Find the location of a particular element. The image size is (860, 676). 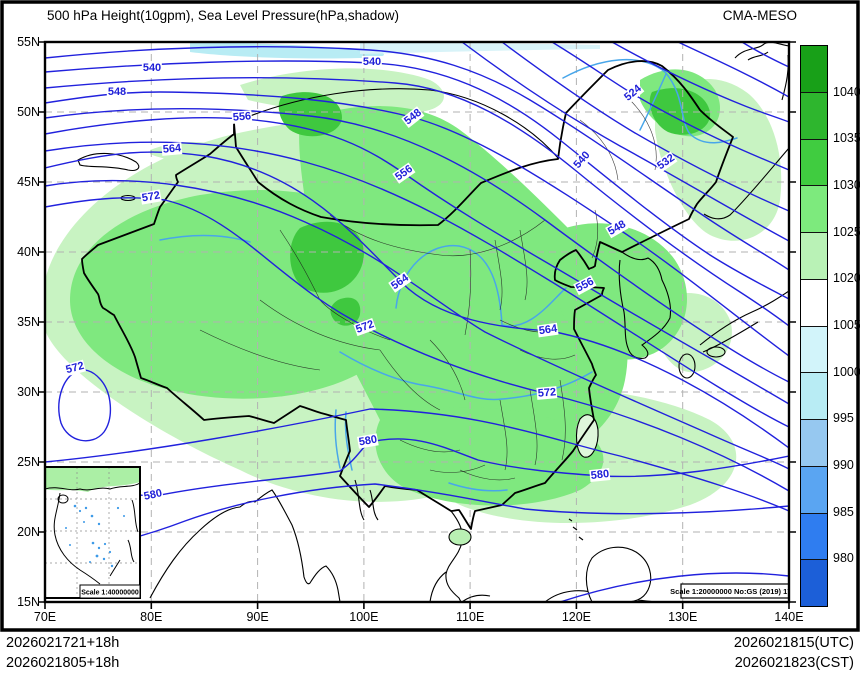

lake-balkhash is located at coordinates (108, 161).